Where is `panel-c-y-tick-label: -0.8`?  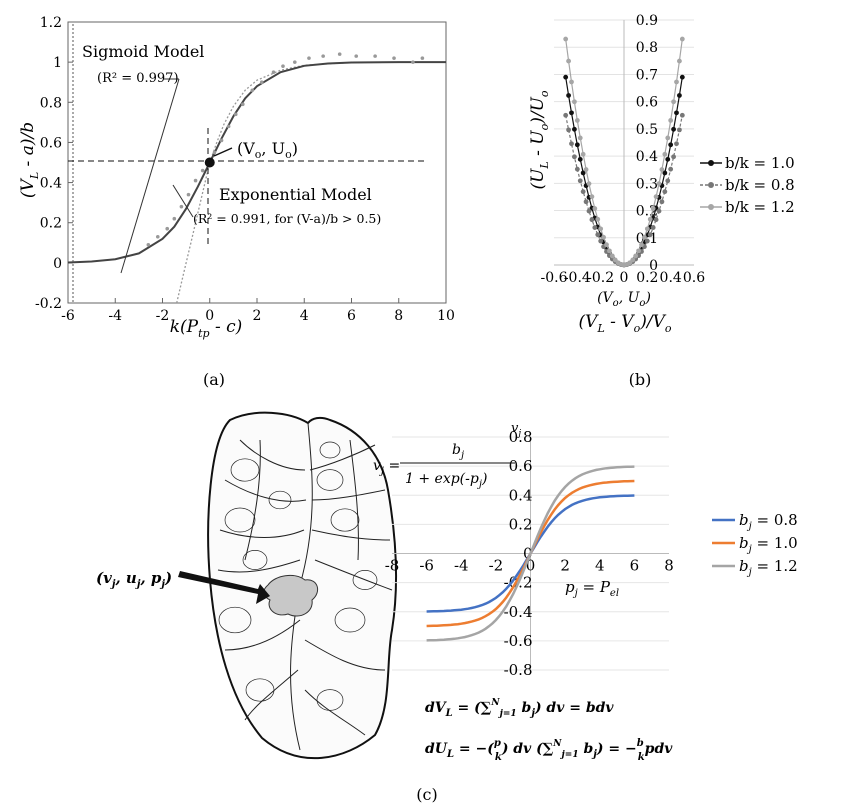
panel-c-y-tick-label: -0.8 is located at coordinates (518, 670).